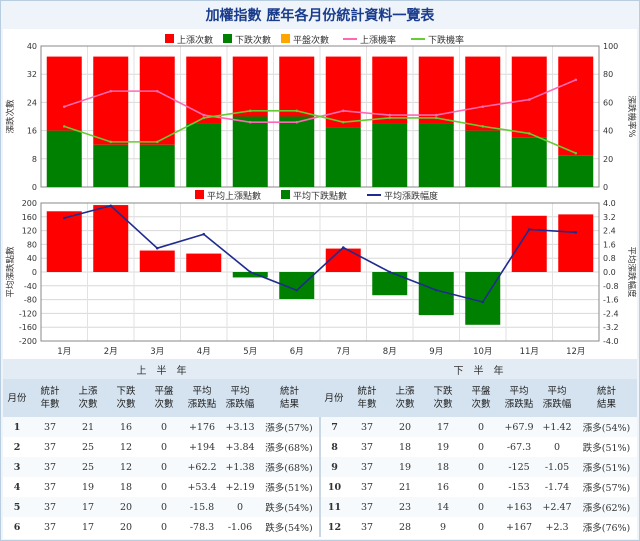  What do you see at coordinates (519, 427) in the screenshot?
I see `table-cell: +67.9` at bounding box center [519, 427].